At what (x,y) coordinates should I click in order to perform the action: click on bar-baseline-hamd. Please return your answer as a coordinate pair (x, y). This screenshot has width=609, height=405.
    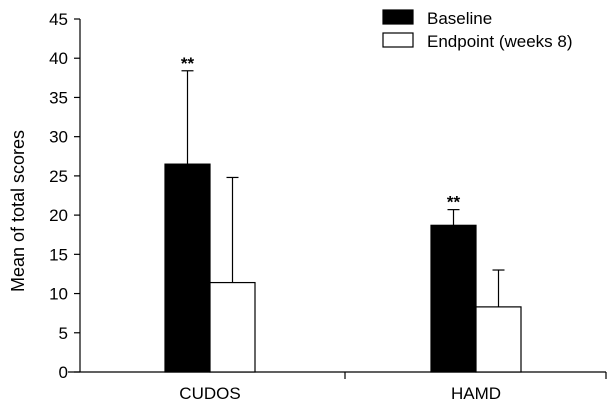
    Looking at the image, I should click on (453, 298).